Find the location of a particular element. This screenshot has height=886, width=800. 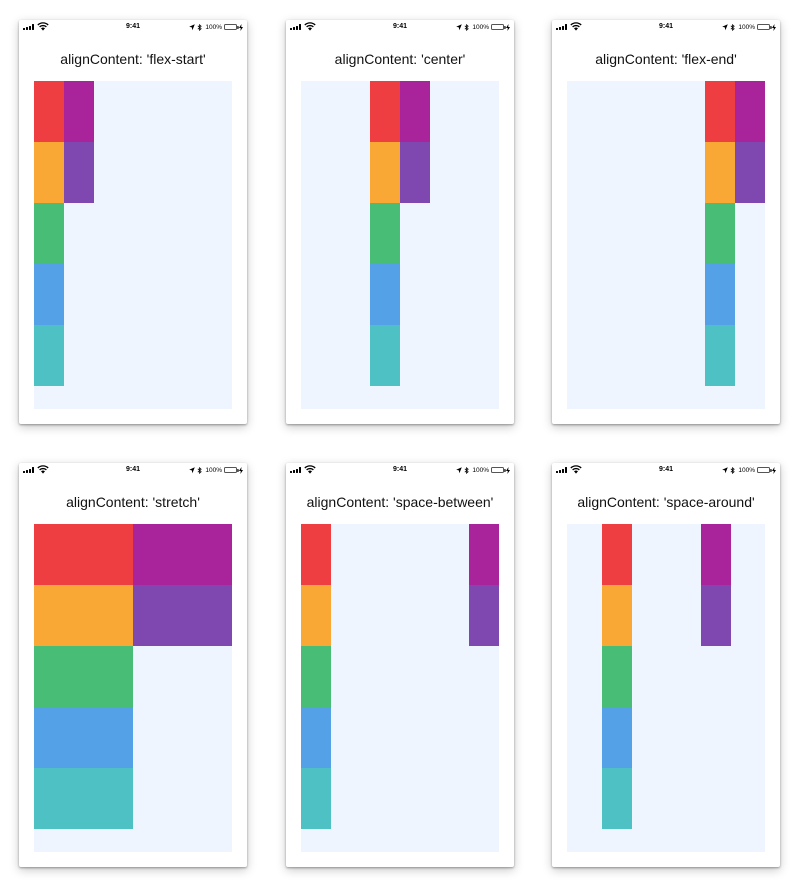

phone-screen-flex-end: 9:41 100% alignContent: 'flex-end' is located at coordinates (666, 222).